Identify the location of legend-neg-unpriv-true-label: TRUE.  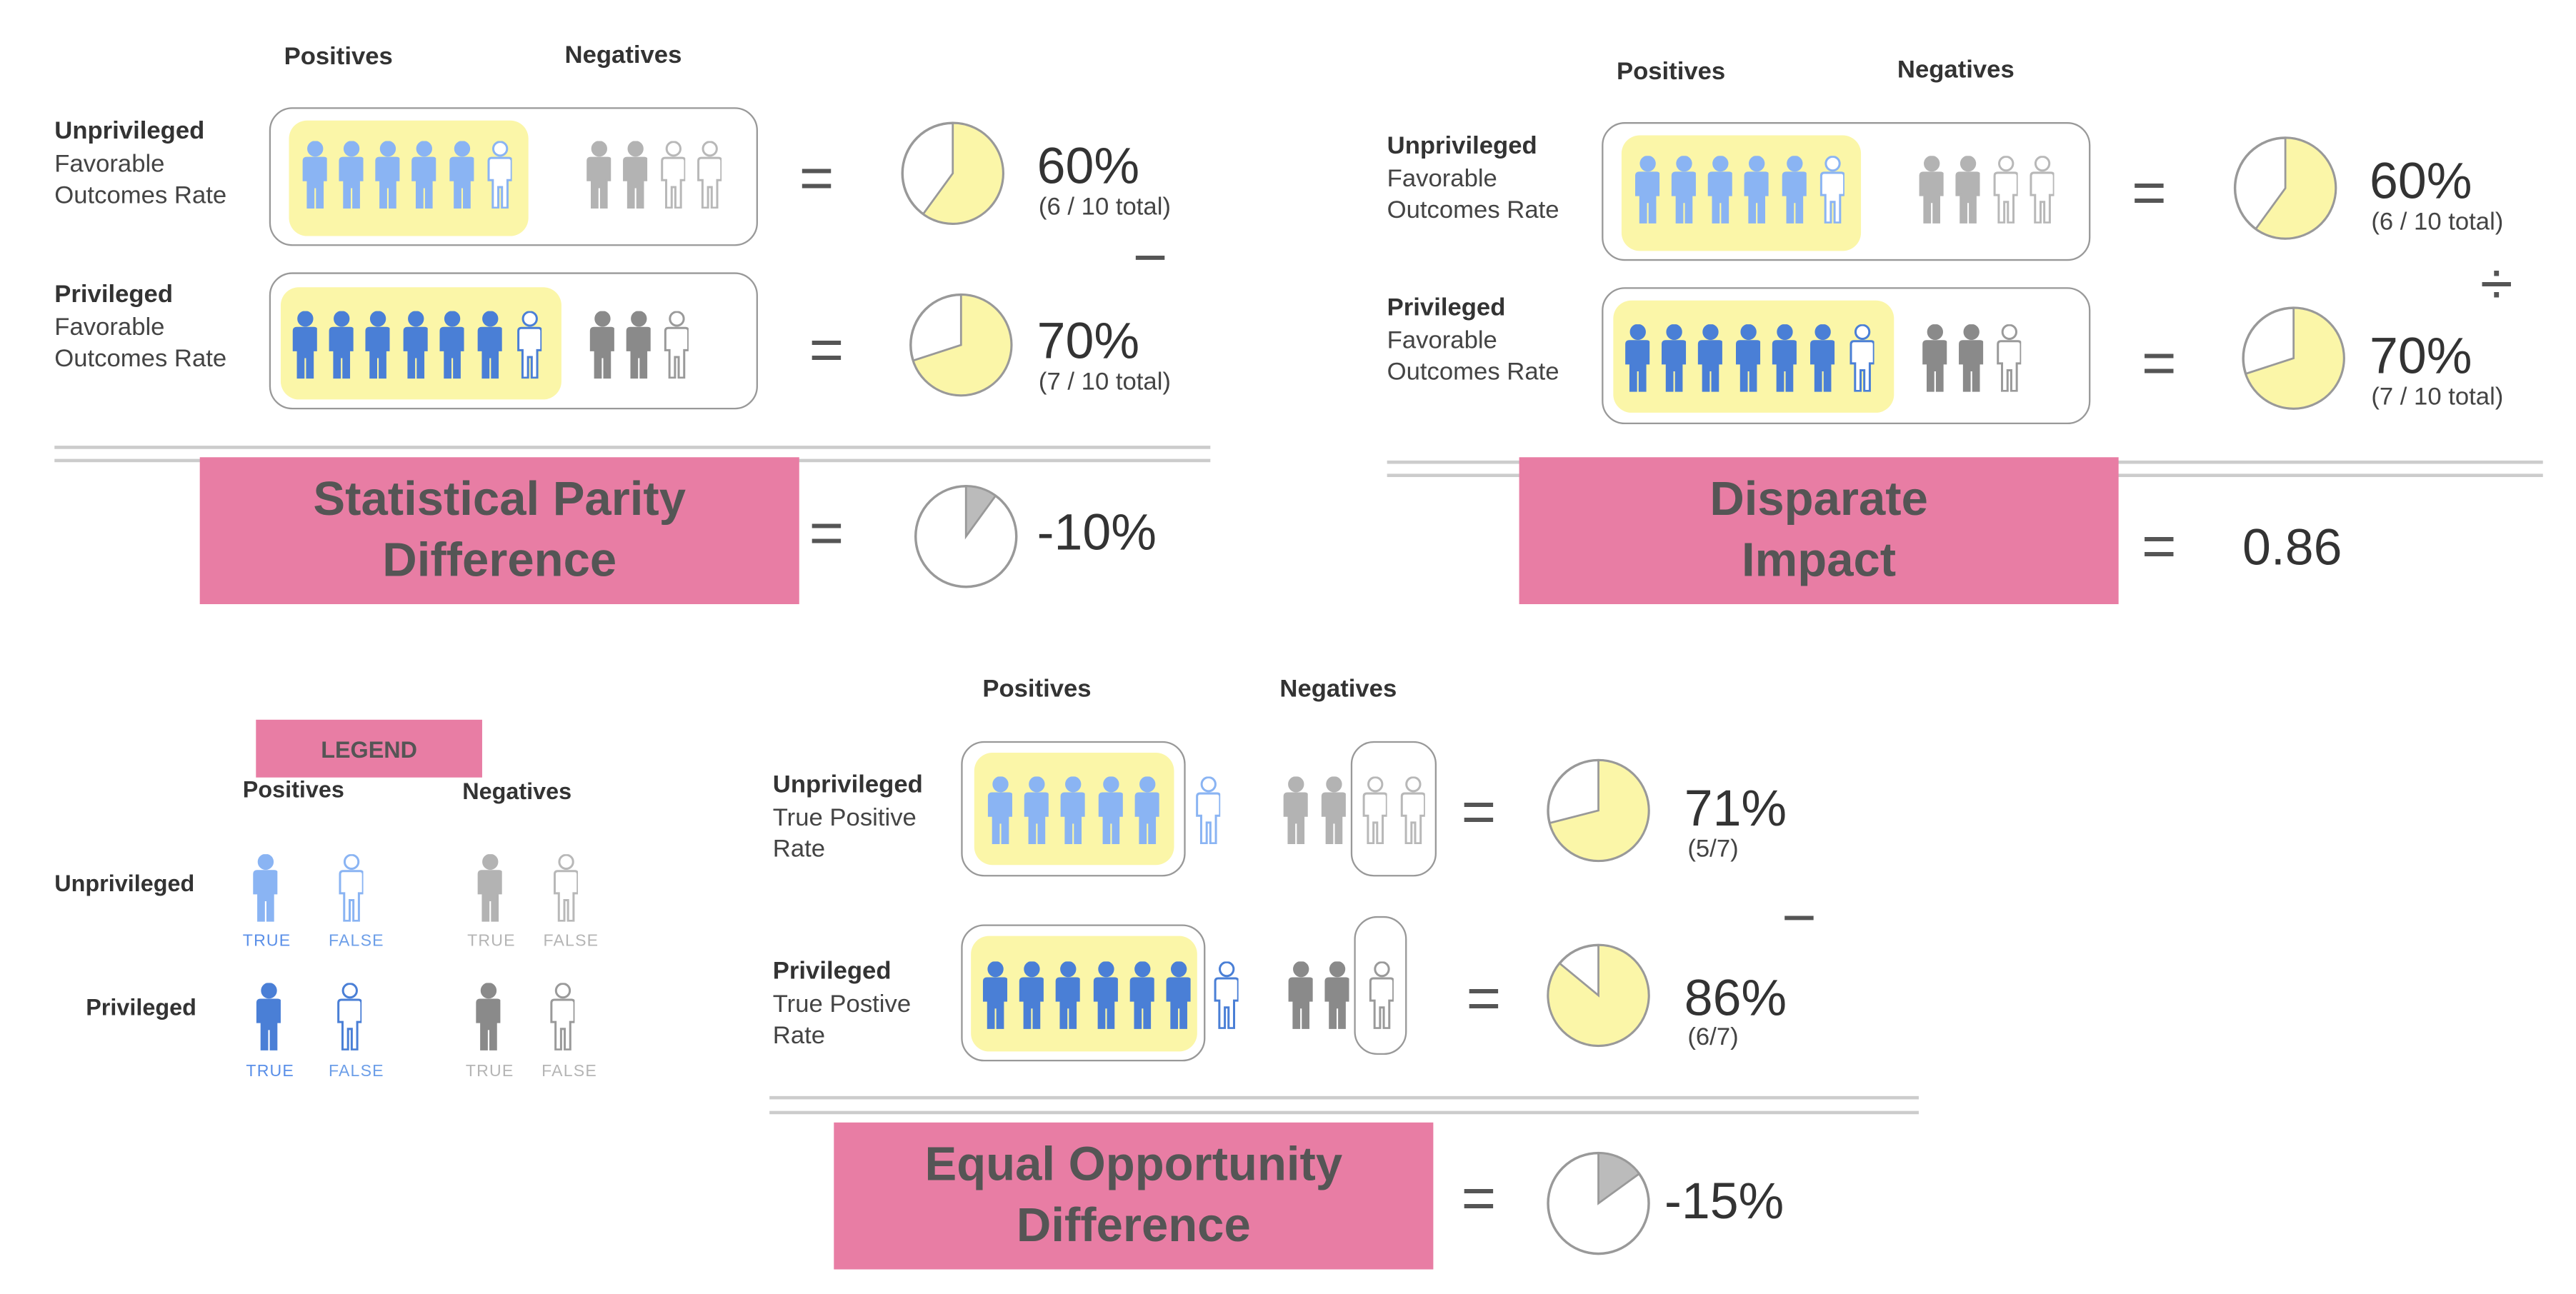
(491, 941).